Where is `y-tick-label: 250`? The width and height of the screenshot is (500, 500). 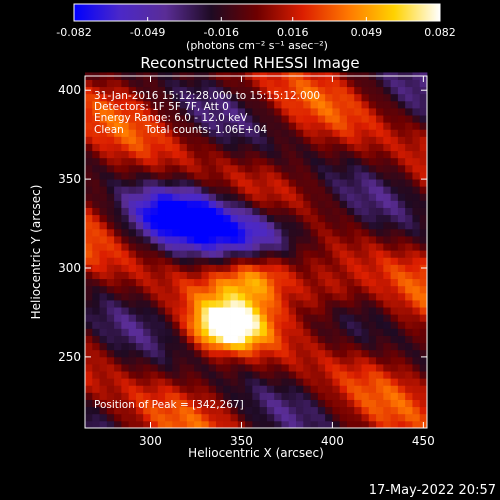
y-tick-label: 250 is located at coordinates (69, 357).